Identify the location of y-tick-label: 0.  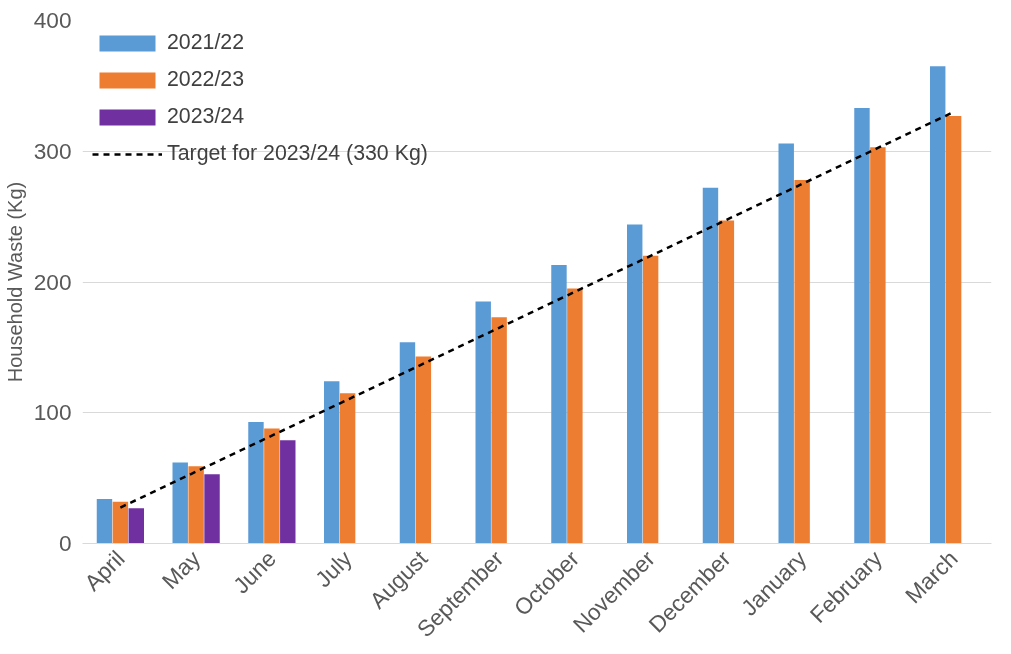
(65, 543).